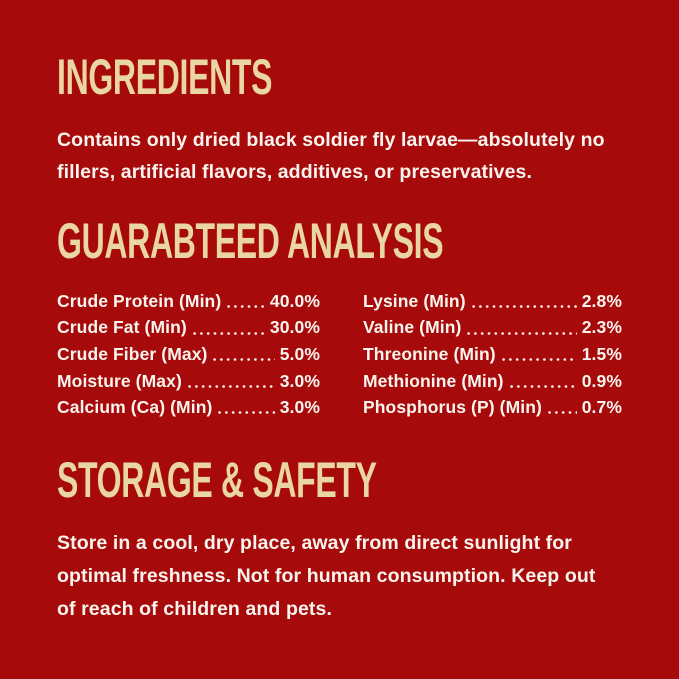 The height and width of the screenshot is (679, 679). I want to click on analysis-row: Threonine (Min) 1.5%, so click(492, 354).